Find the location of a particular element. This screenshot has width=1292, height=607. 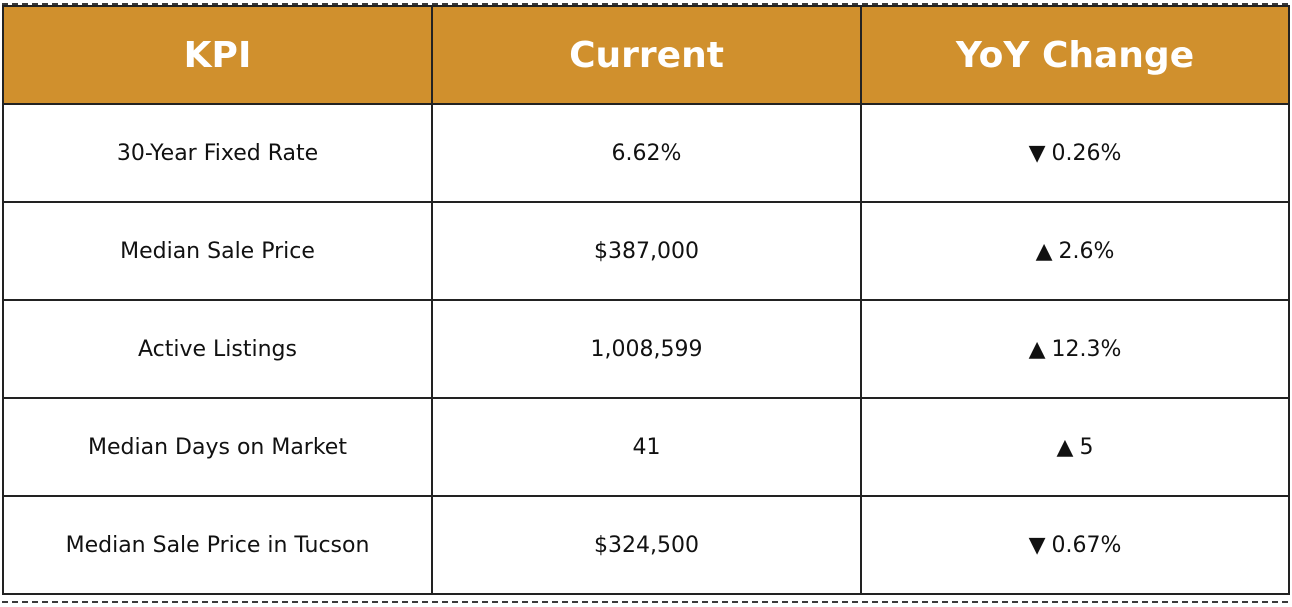

kpi-cell: Median Sale Price in Tucson is located at coordinates (217, 545).